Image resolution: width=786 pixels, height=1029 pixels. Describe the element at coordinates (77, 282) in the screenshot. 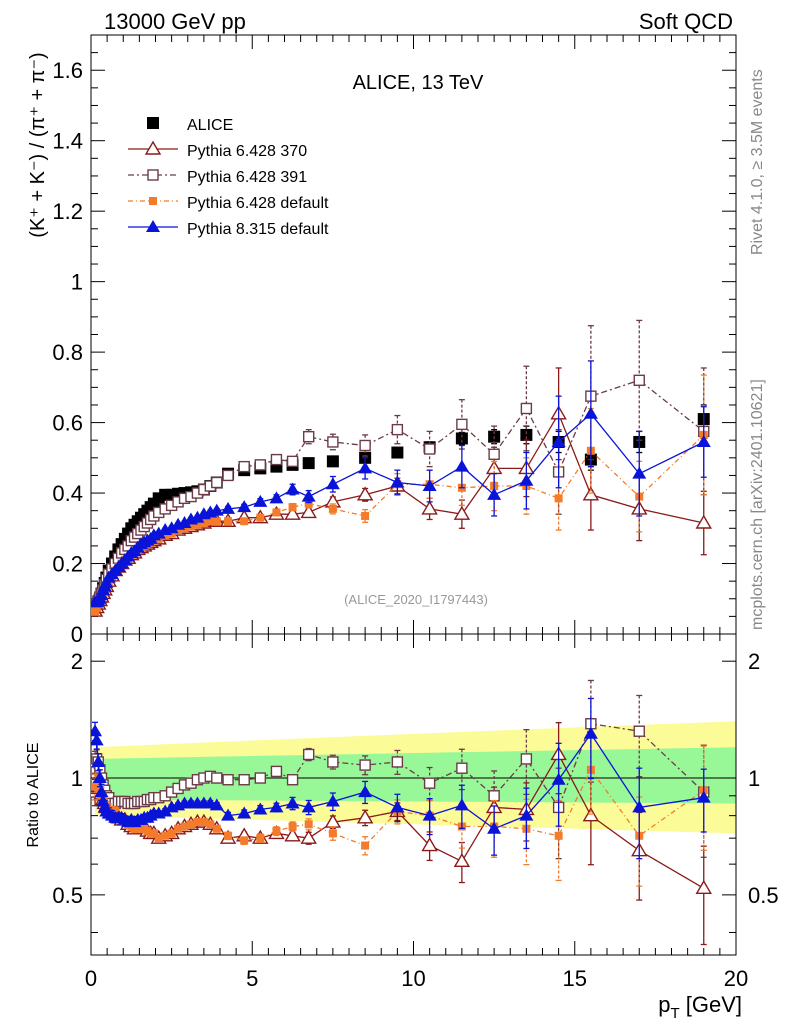

I see `y-tick-label-main: 1` at that location.